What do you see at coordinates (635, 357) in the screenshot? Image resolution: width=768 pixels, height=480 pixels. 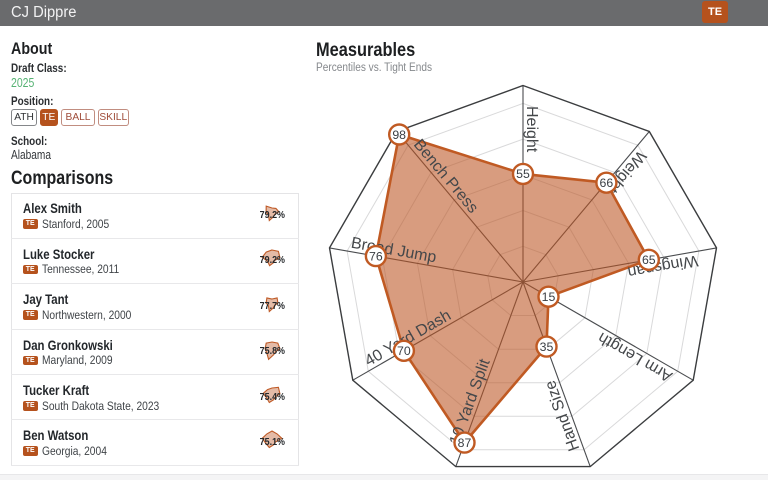 I see `svg-text: Arm Length` at bounding box center [635, 357].